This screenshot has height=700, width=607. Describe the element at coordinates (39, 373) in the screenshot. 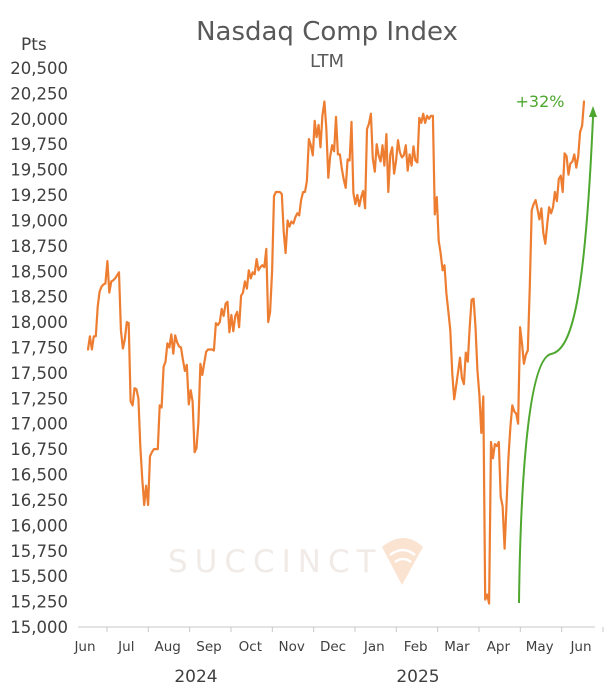

I see `y-tick-label: 17,500` at that location.